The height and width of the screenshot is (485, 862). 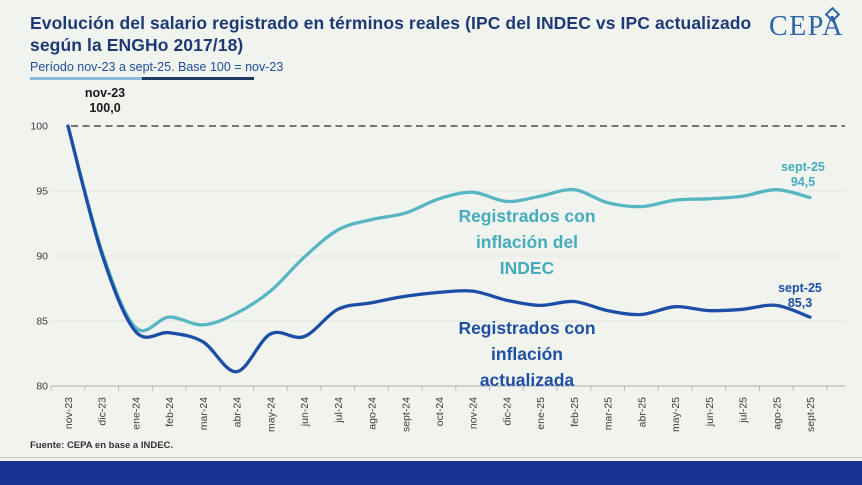 What do you see at coordinates (238, 412) in the screenshot?
I see `svg-text: abr-24` at bounding box center [238, 412].